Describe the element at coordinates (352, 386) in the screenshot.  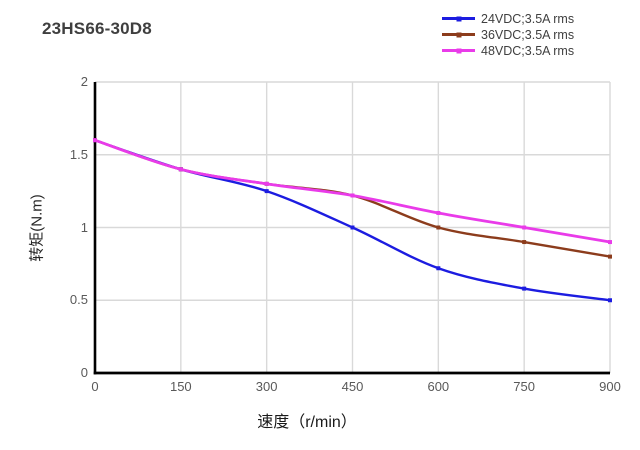
I see `x-tick-label-450: 450` at that location.